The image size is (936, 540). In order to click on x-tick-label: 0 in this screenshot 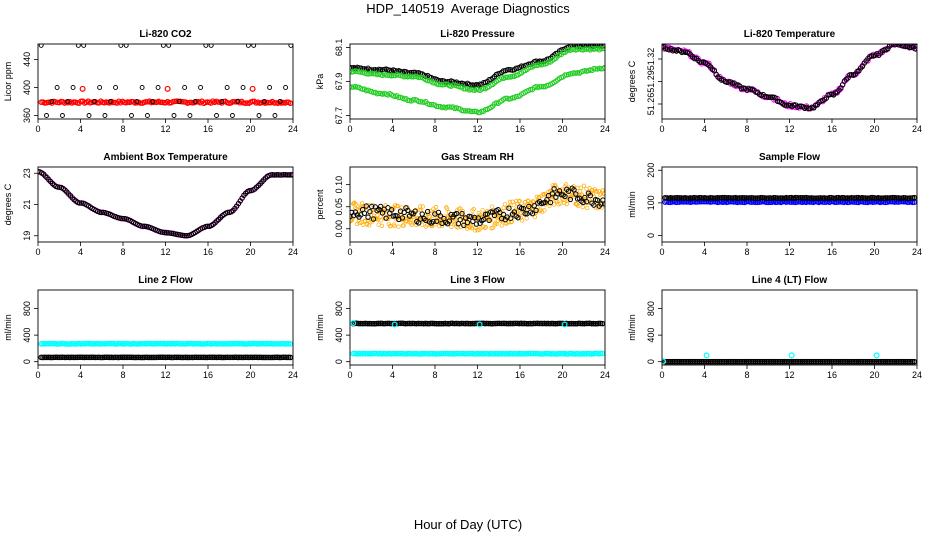, I will do `click(661, 129)`.